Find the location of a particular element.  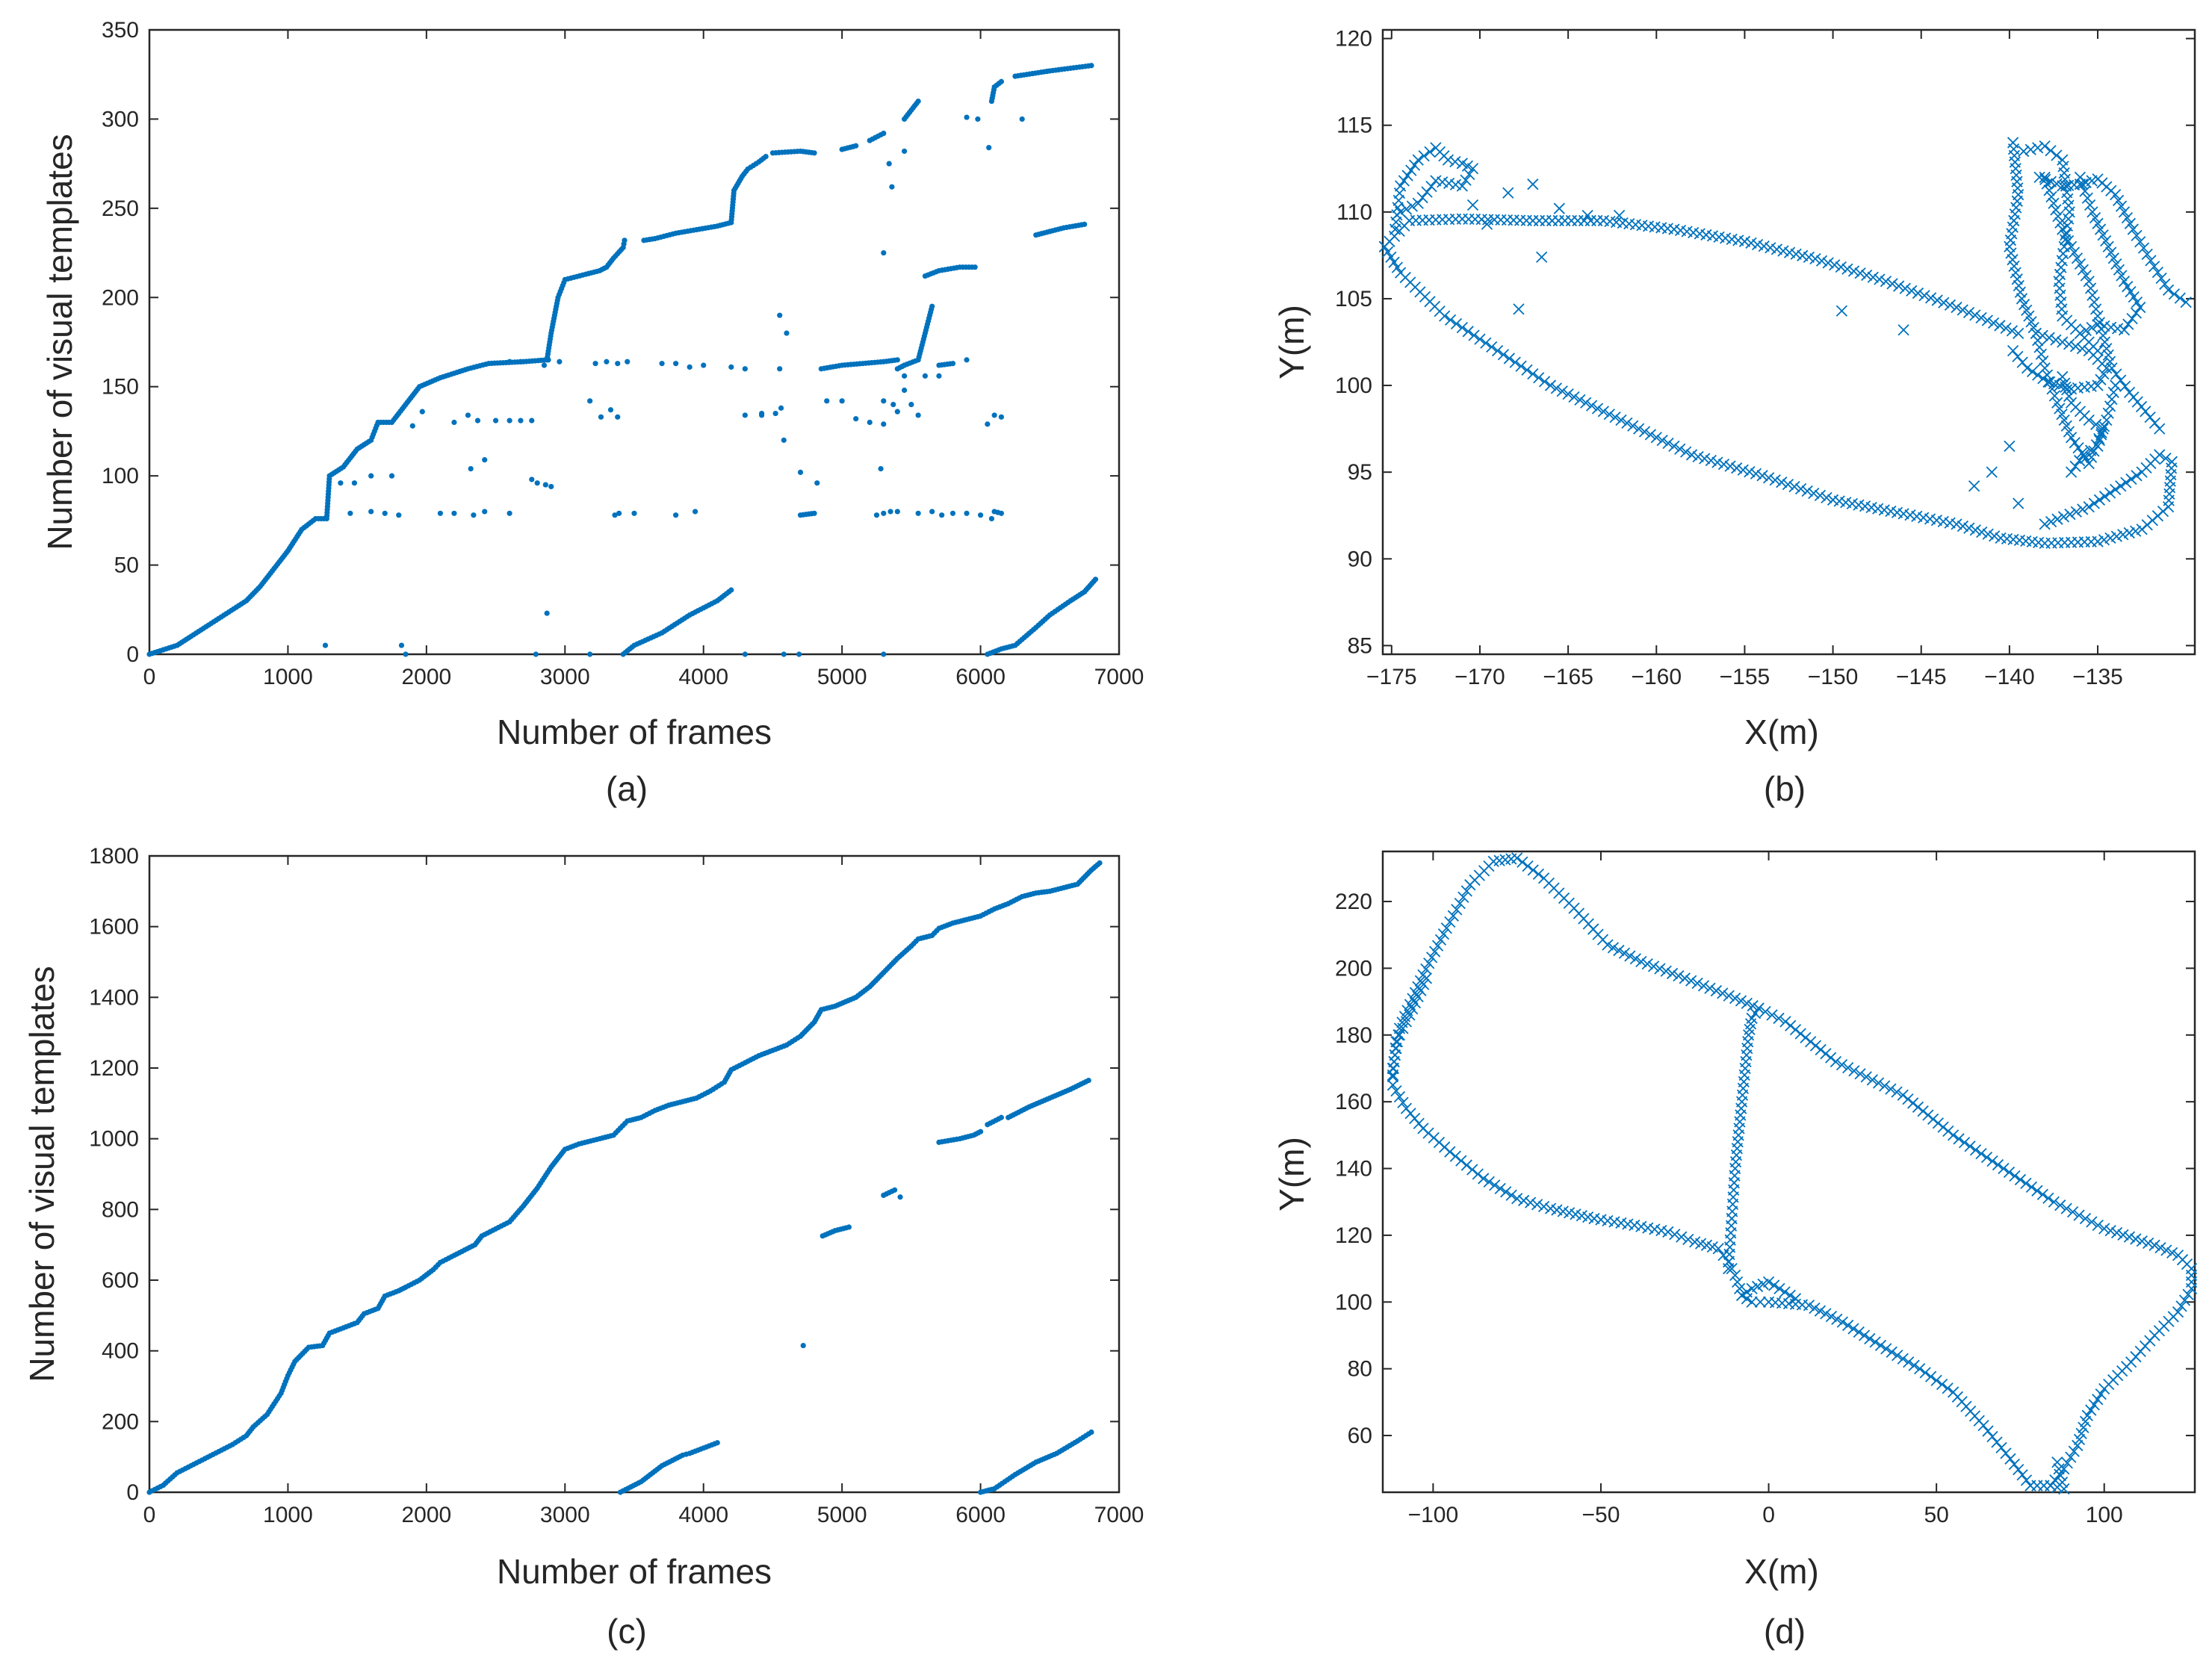

x-tick-label: −170 is located at coordinates (1479, 677).